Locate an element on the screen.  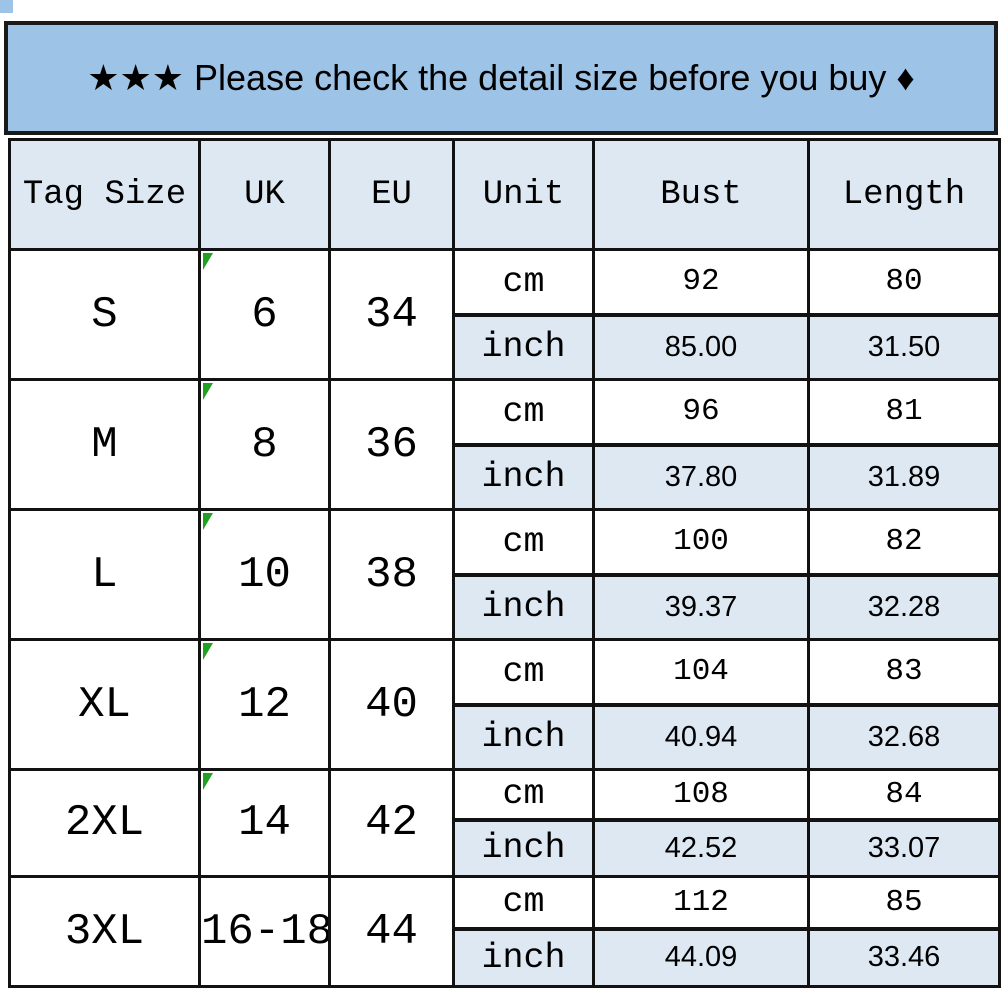
bust-inch-value: 42.52 is located at coordinates (701, 848).